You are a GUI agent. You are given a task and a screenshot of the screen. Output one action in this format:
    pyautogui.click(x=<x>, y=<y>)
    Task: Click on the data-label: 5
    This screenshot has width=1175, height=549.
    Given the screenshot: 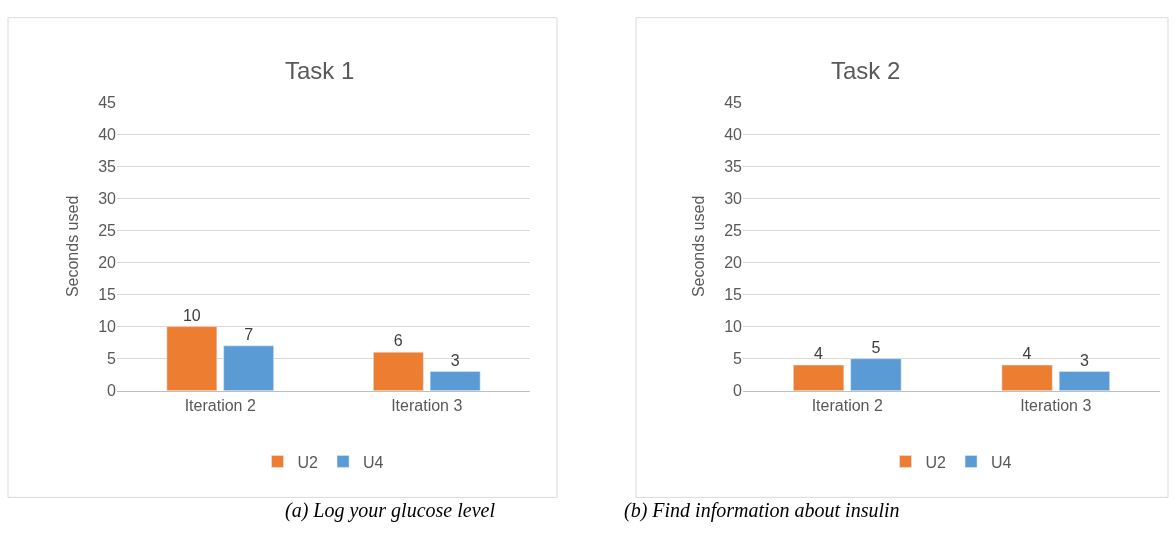 What is the action you would take?
    pyautogui.click(x=876, y=347)
    